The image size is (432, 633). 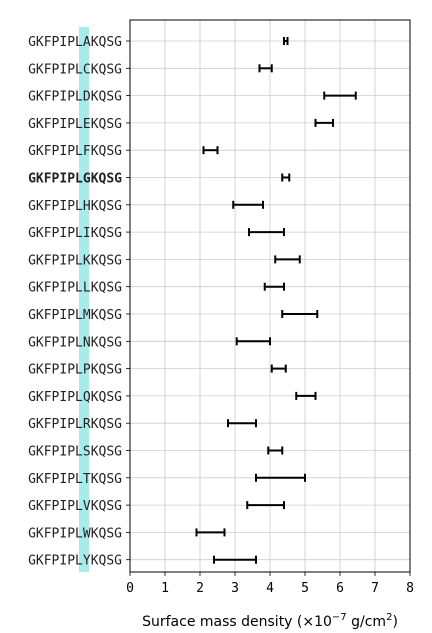 What do you see at coordinates (75, 233) in the screenshot?
I see `y-tick-label: GKFPIPLIKQSG` at bounding box center [75, 233].